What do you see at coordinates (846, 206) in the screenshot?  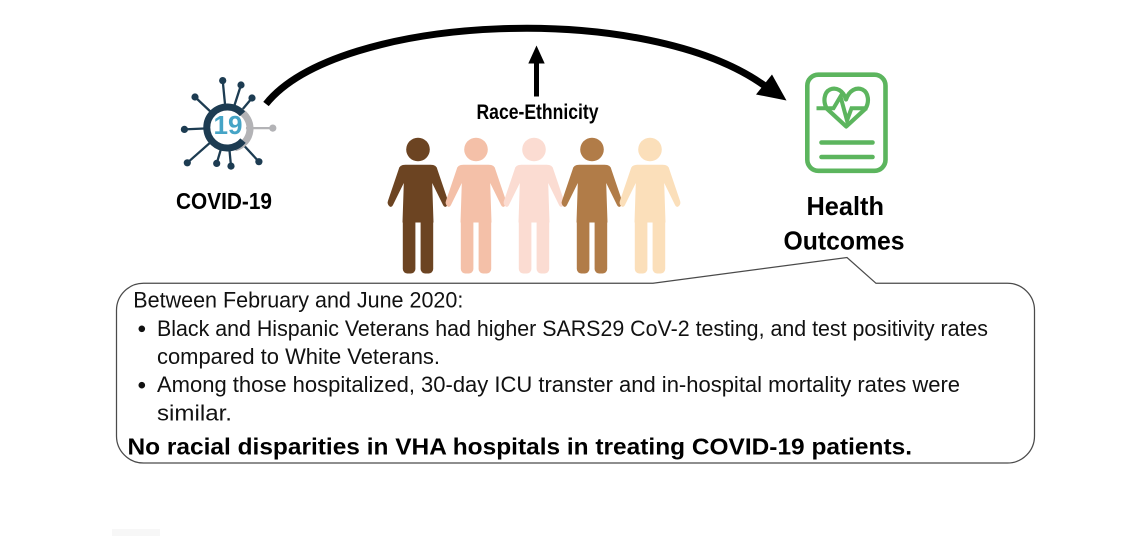 I see `svg-text: Health` at bounding box center [846, 206].